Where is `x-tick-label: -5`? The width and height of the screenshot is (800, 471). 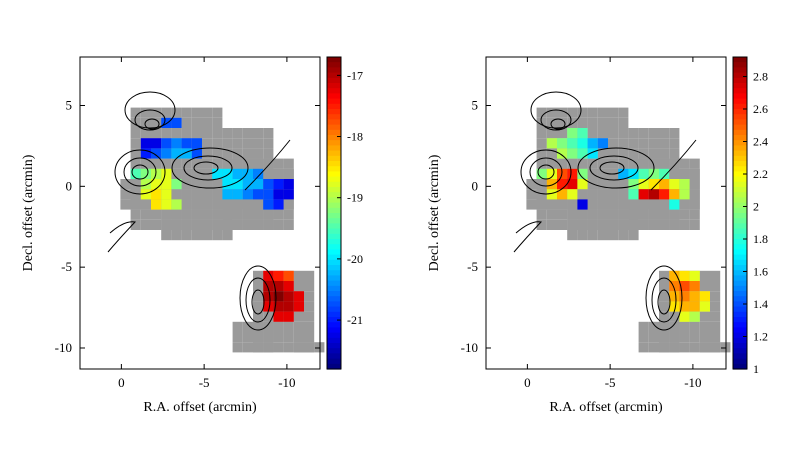
x-tick-label: -5 is located at coordinates (610, 382).